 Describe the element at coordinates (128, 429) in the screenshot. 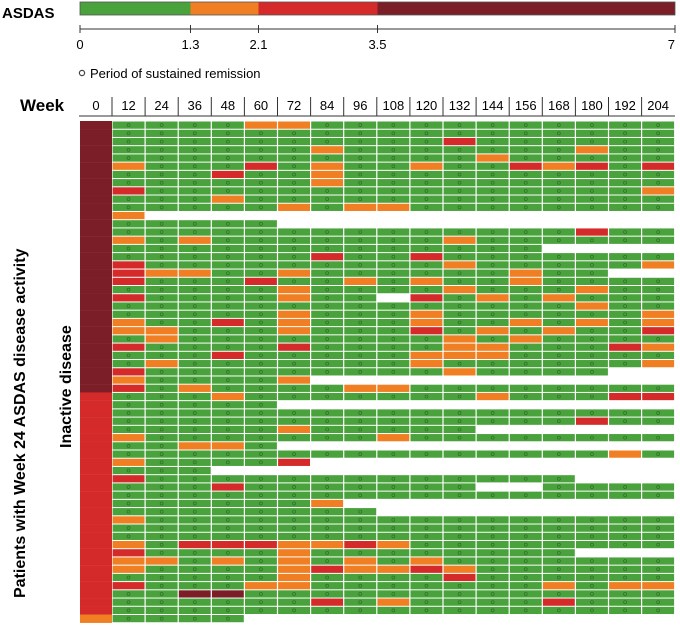

I see `cell-r37-c1` at that location.